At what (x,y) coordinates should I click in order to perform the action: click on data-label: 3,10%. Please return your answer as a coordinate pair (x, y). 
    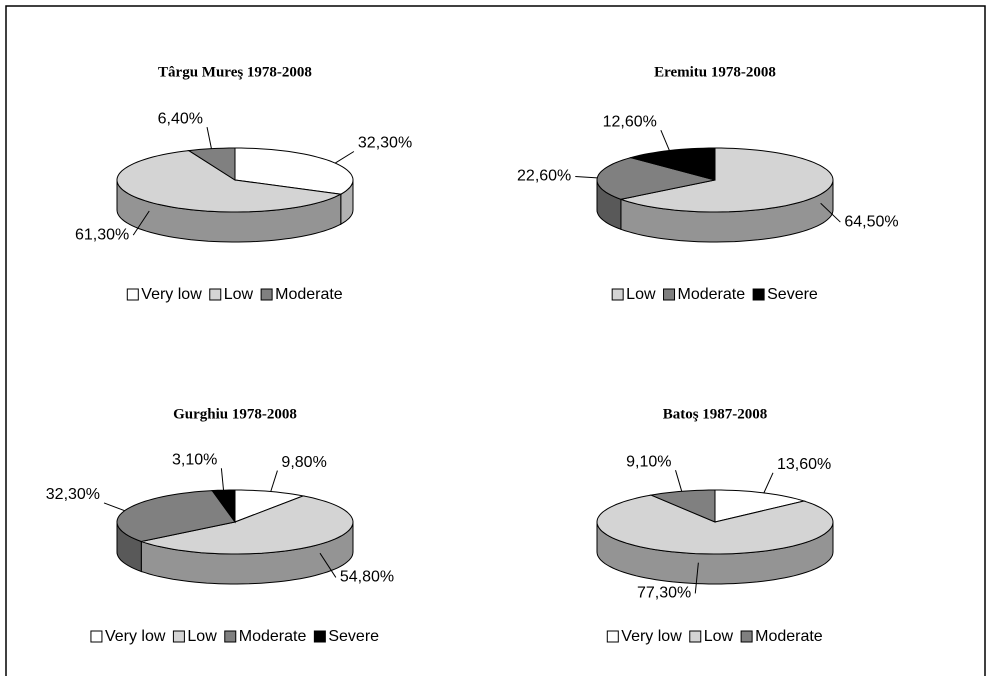
    Looking at the image, I should click on (194, 459).